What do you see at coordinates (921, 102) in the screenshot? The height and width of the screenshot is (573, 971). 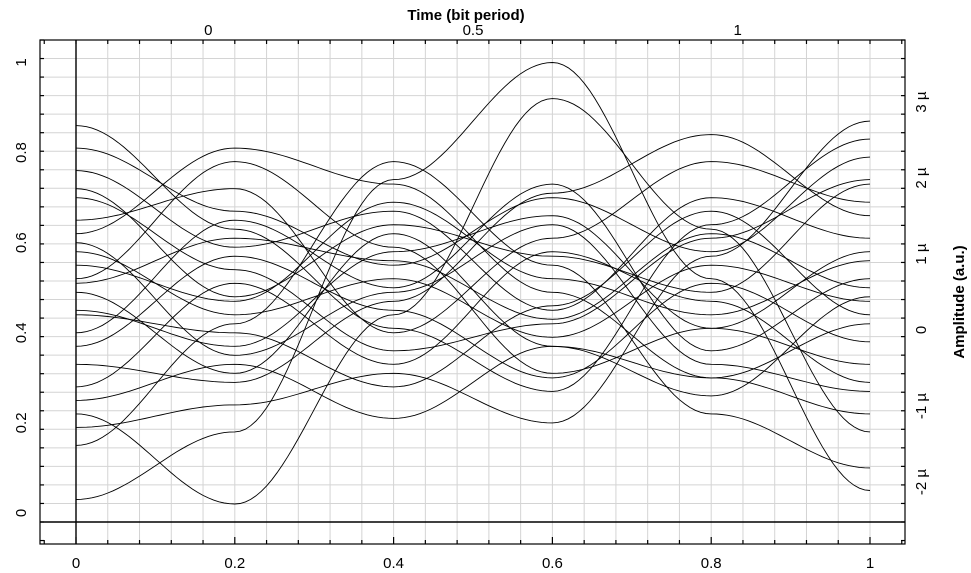 I see `y-right-tick-label: 3 µ` at bounding box center [921, 102].